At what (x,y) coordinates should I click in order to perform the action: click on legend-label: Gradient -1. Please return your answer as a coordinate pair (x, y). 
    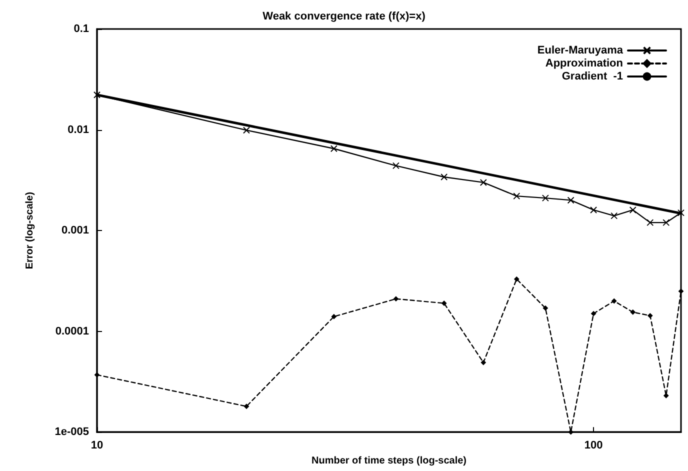
    Looking at the image, I should click on (592, 76).